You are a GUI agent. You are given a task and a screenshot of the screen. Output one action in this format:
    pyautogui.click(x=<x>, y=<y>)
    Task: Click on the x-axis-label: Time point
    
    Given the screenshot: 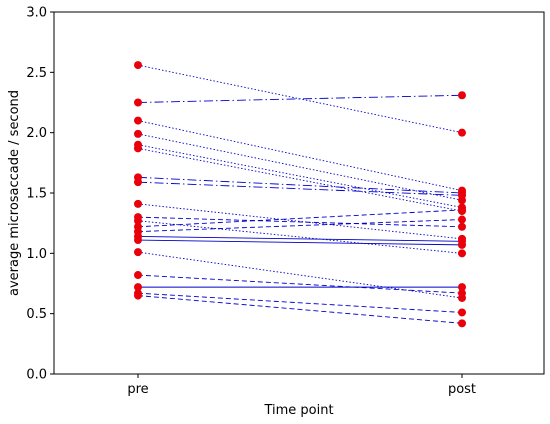 What is the action you would take?
    pyautogui.click(x=298, y=410)
    